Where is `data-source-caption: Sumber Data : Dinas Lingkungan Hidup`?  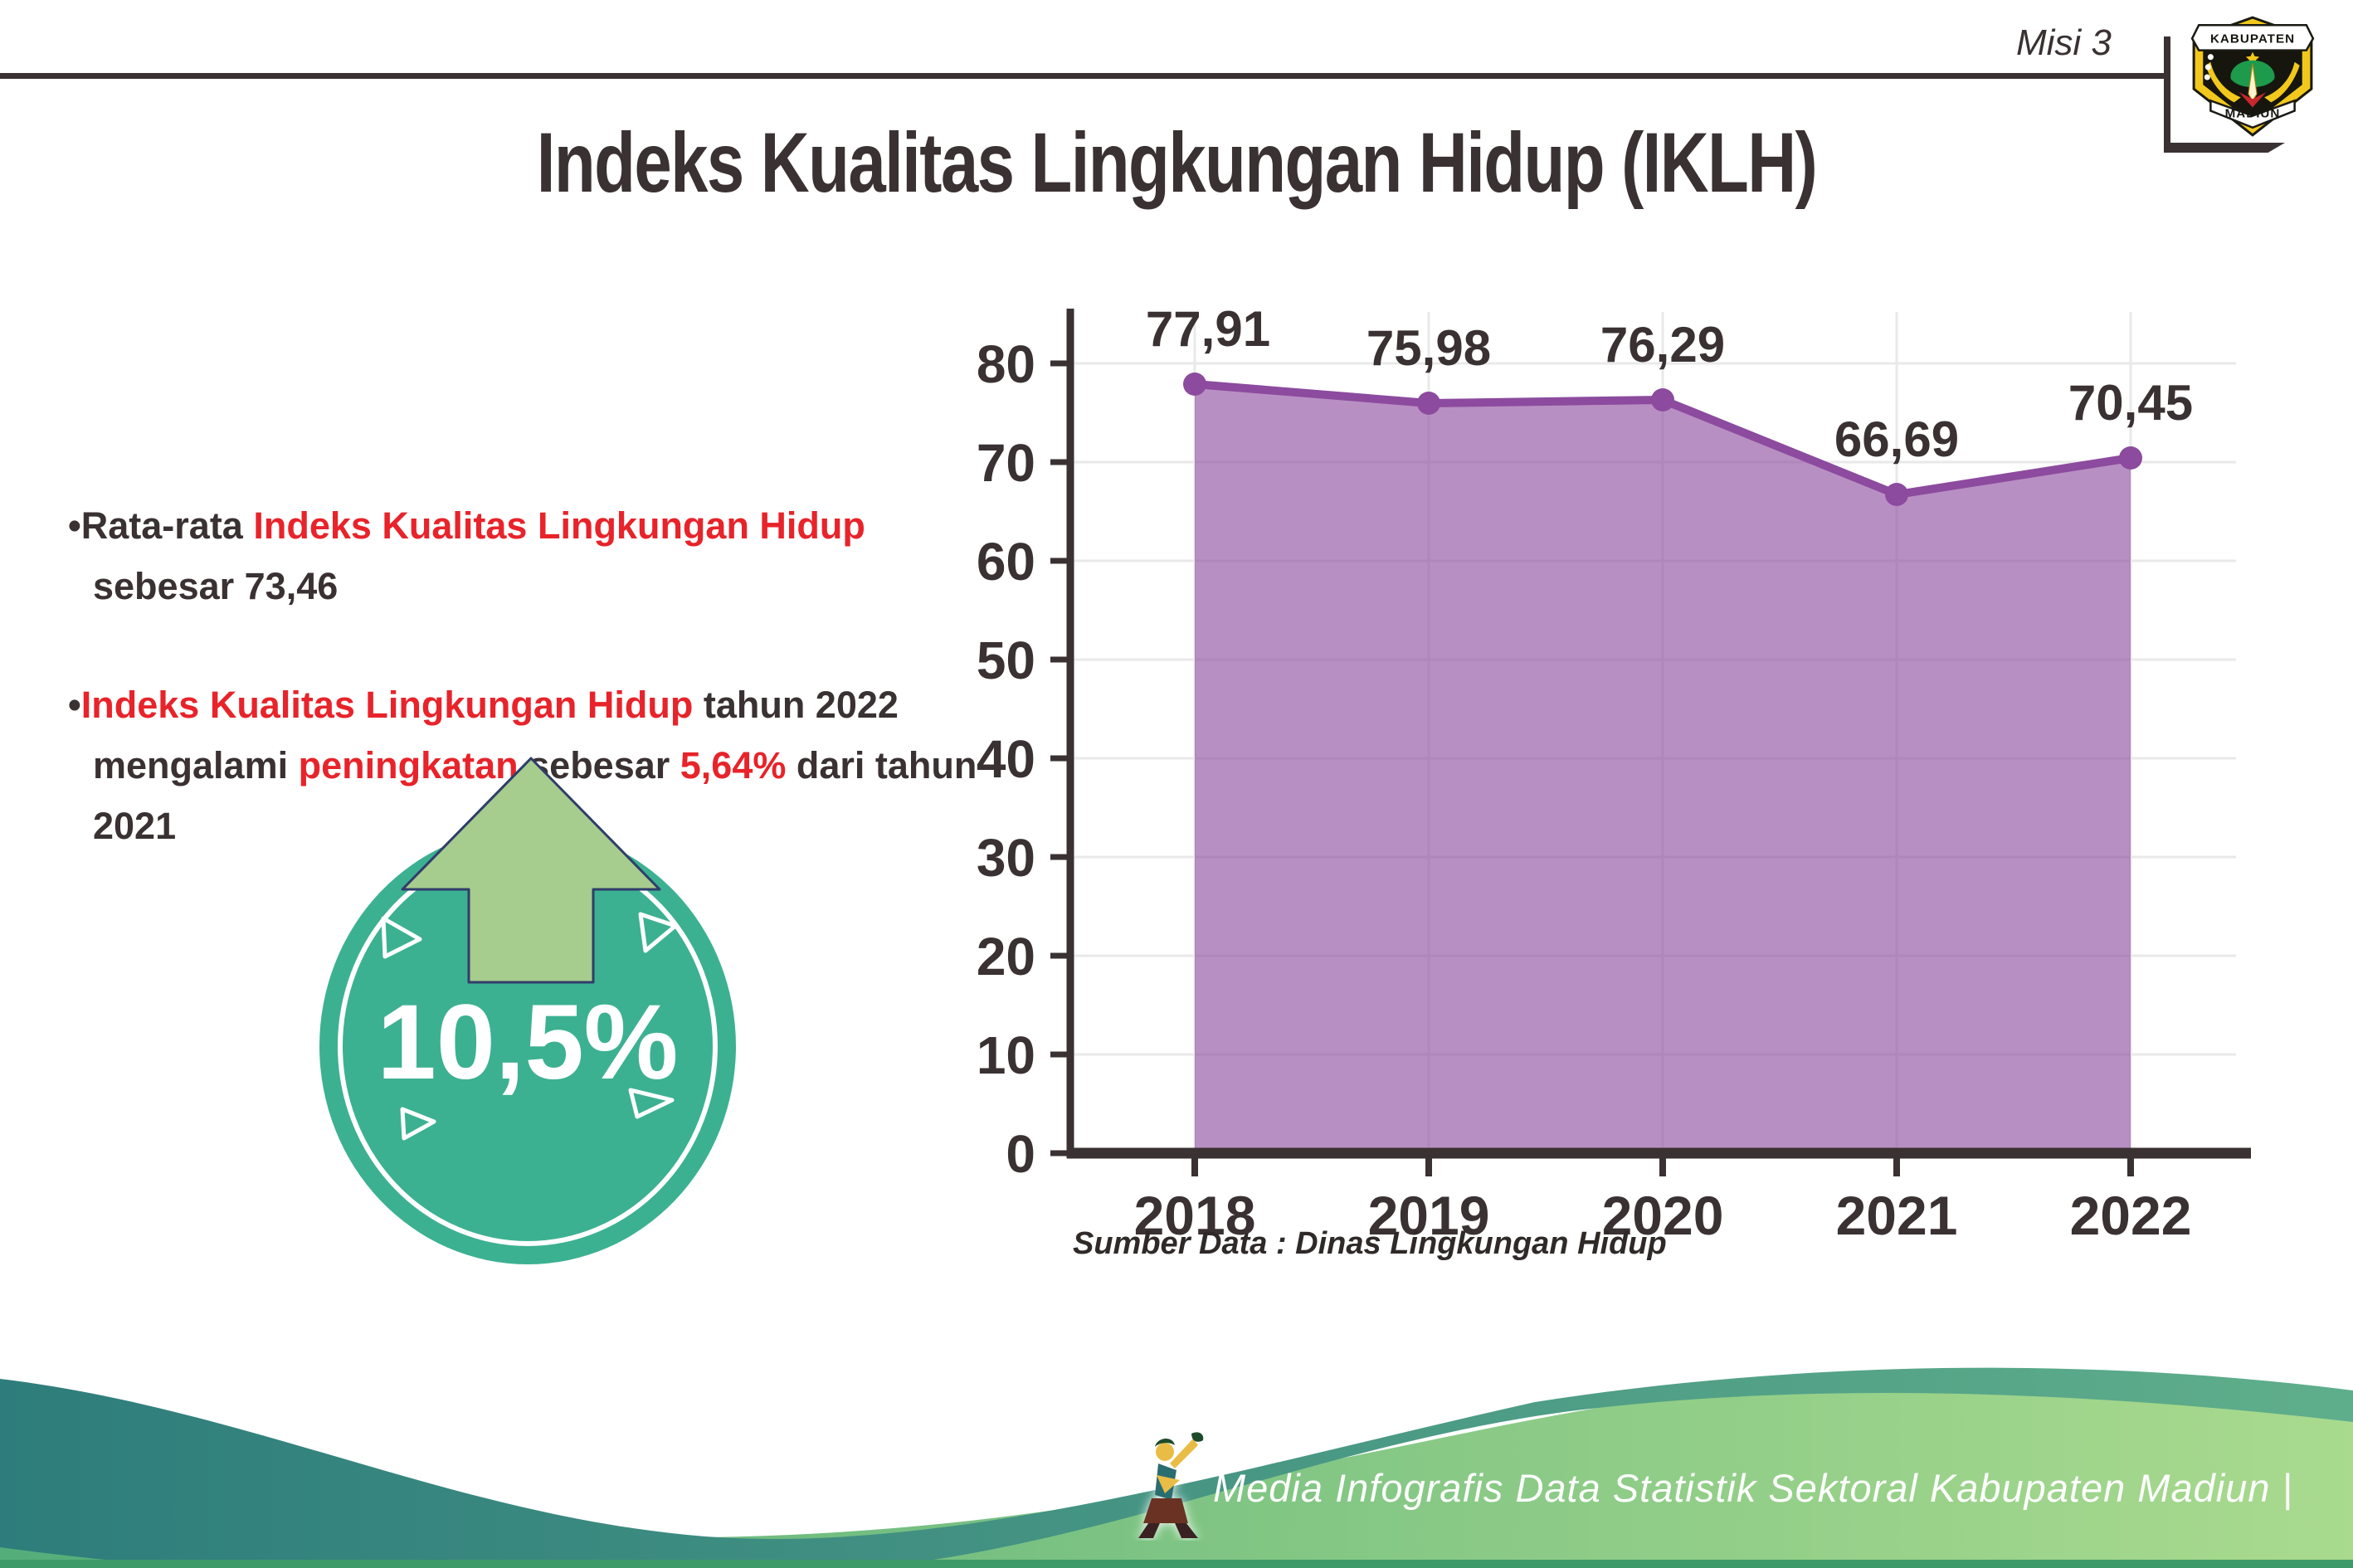
data-source-caption: Sumber Data : Dinas Lingkungan Hidup is located at coordinates (1370, 1243).